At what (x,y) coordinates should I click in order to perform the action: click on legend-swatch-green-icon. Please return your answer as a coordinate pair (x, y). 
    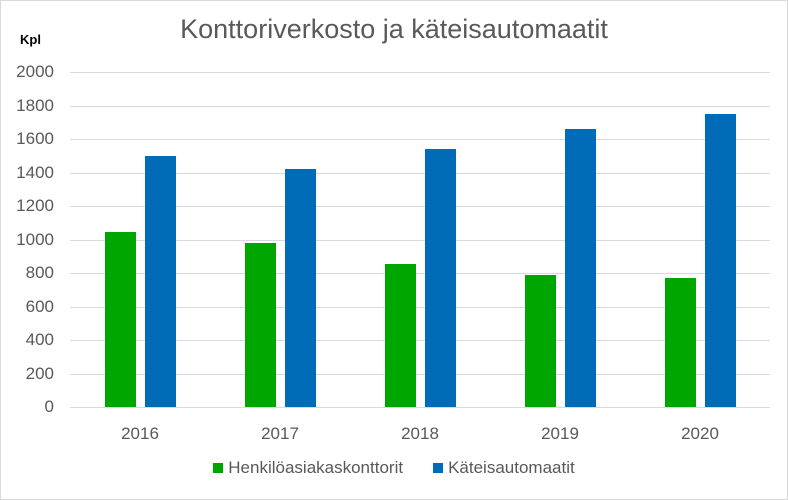
    Looking at the image, I should click on (218, 468).